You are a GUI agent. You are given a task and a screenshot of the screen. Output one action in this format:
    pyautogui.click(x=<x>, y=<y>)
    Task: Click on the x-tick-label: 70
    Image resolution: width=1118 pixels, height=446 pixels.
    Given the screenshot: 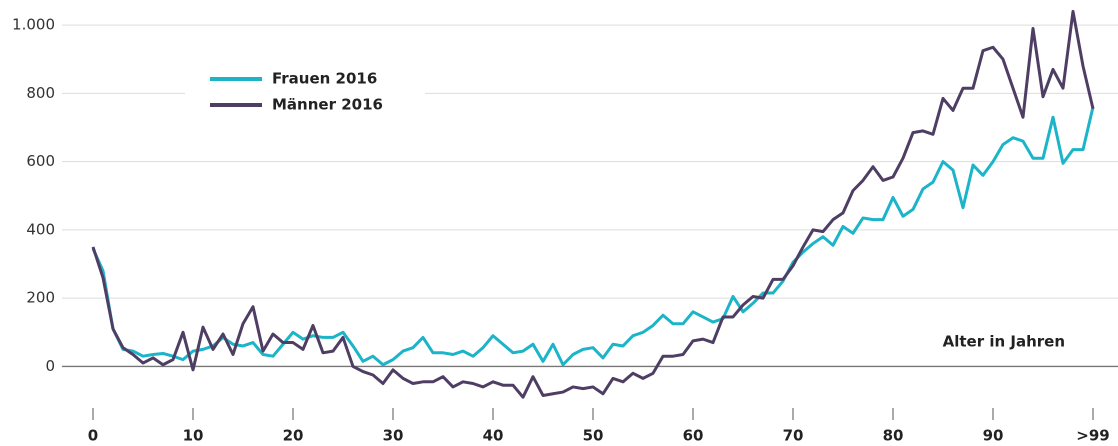 What is the action you would take?
    pyautogui.click(x=793, y=436)
    